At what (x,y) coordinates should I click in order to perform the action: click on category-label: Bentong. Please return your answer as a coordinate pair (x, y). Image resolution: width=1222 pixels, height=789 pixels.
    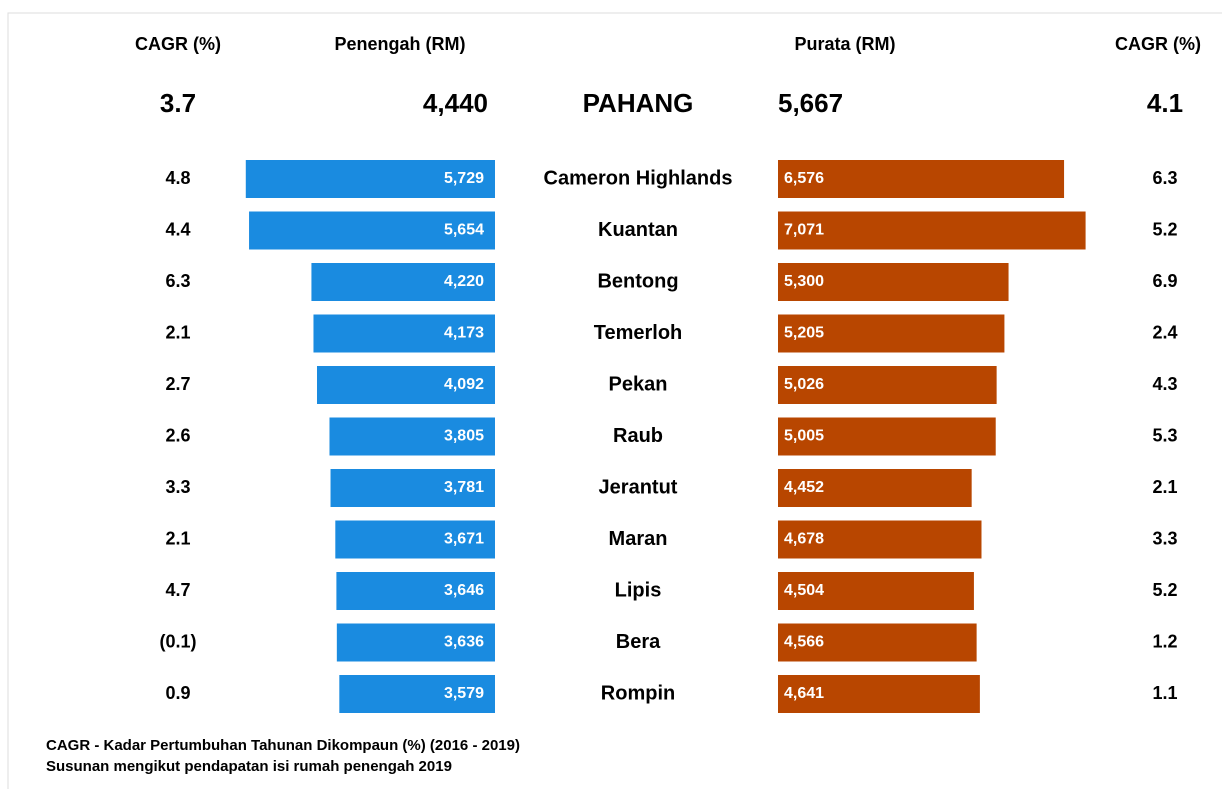
    Looking at the image, I should click on (637, 281).